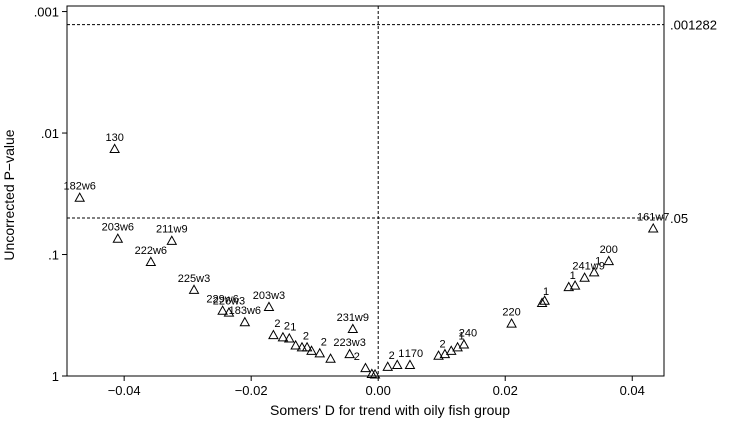 This screenshot has height=425, width=731. What do you see at coordinates (349, 343) in the screenshot?
I see `point-label: 223w3` at bounding box center [349, 343].